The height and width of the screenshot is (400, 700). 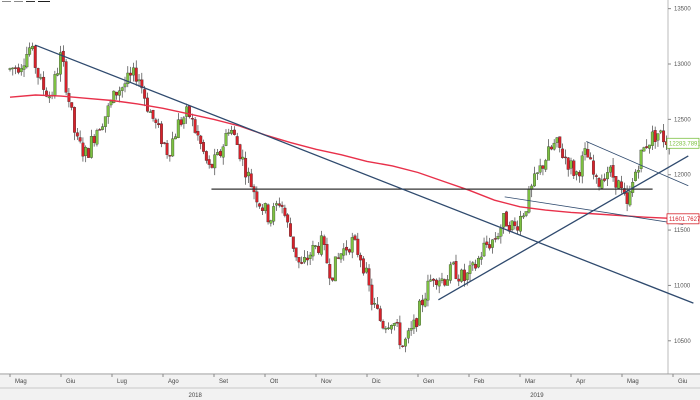 What do you see at coordinates (326, 382) in the screenshot?
I see `x-tick-label: Nov` at bounding box center [326, 382].